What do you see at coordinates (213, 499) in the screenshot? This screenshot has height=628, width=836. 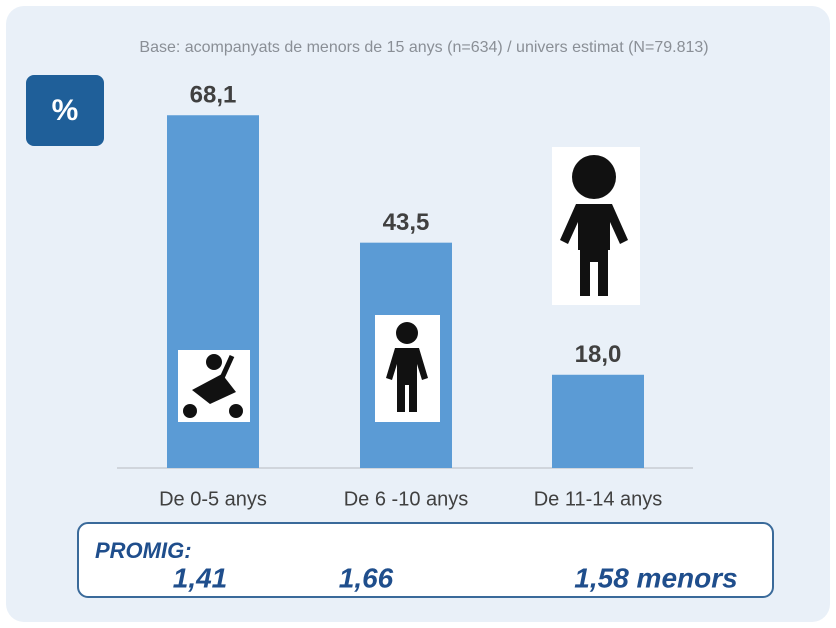 I see `x-tick-label: De 0-5 anys` at bounding box center [213, 499].